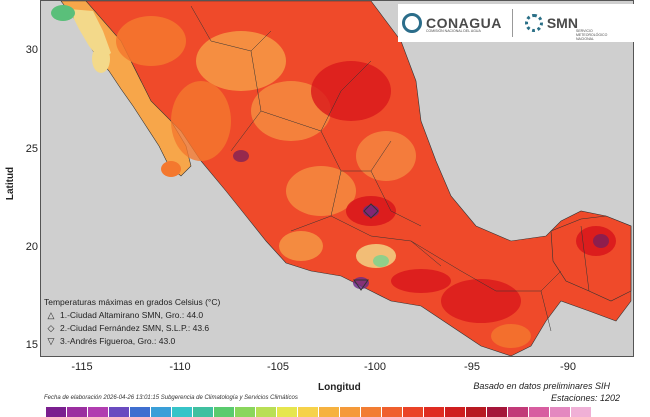 This screenshot has height=417, width=650. What do you see at coordinates (51, 328) in the screenshot?
I see `diamond-icon: ◇` at bounding box center [51, 328].